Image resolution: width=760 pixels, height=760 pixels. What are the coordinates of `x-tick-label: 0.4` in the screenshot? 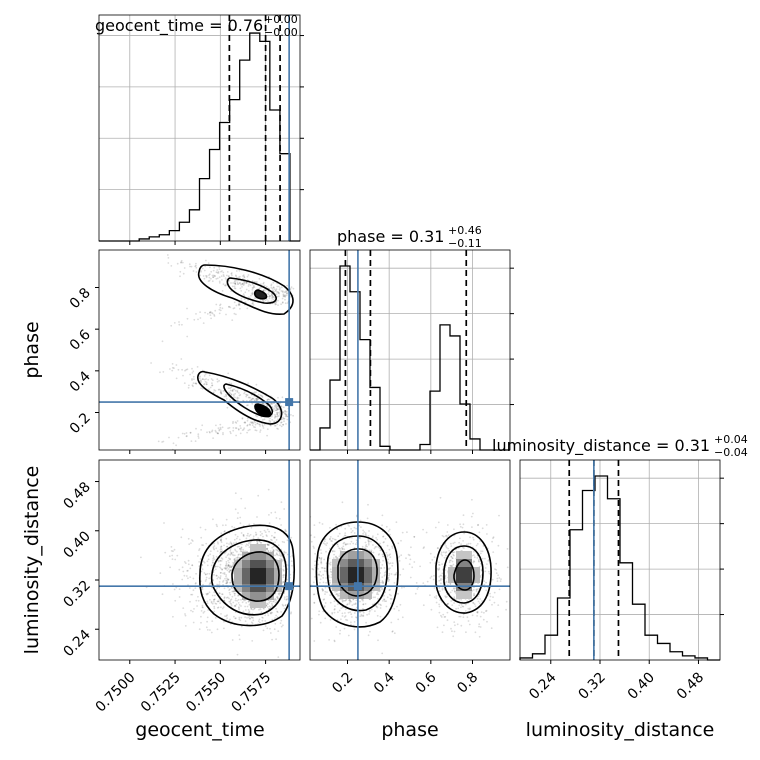 It's located at (384, 682).